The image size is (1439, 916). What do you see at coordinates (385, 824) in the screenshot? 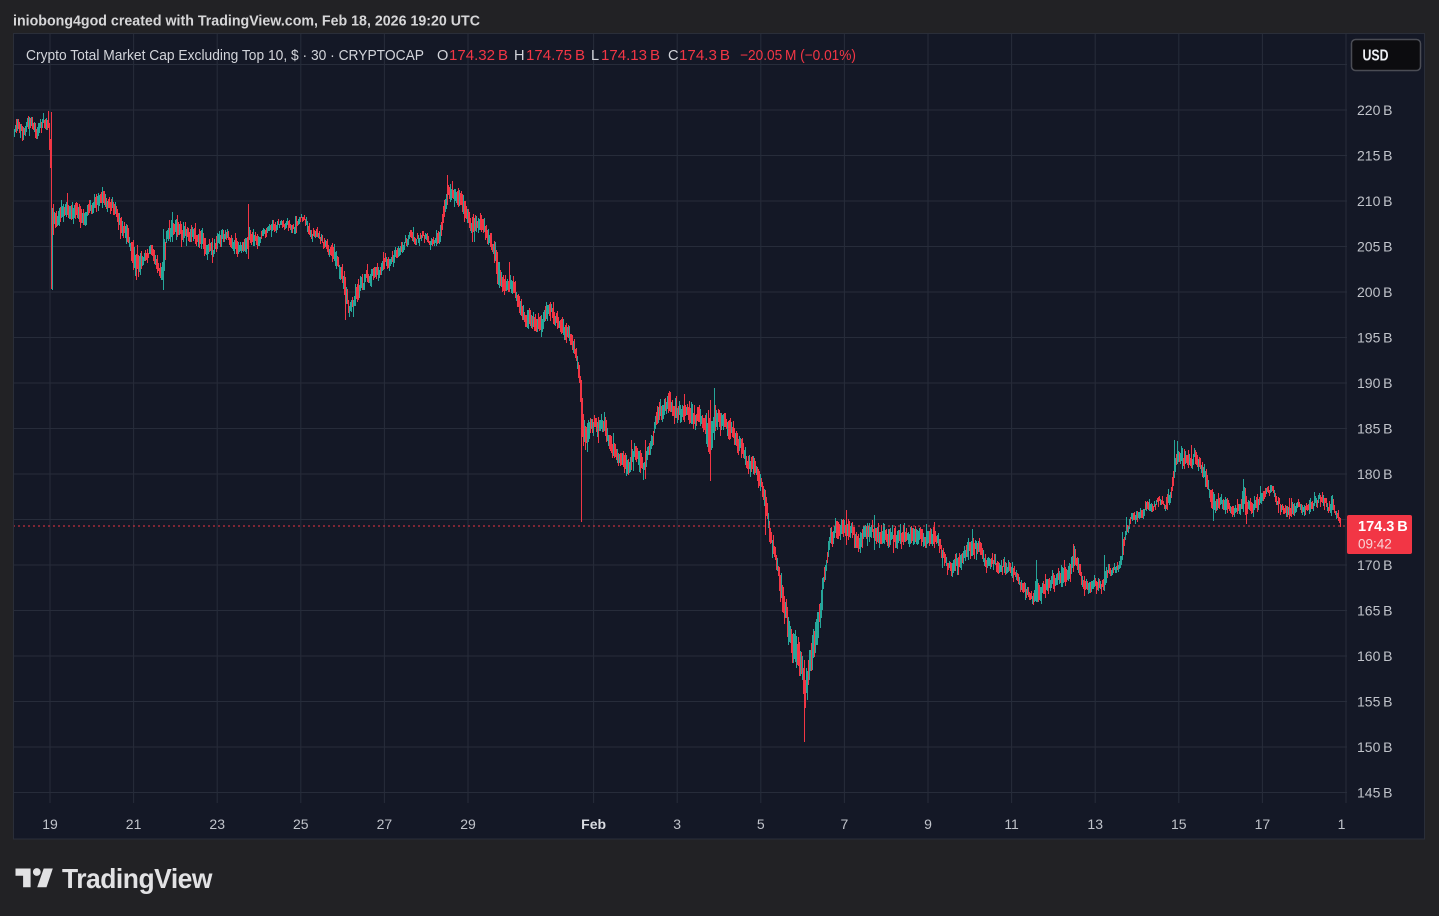
I see `svg-text: 27` at bounding box center [385, 824].